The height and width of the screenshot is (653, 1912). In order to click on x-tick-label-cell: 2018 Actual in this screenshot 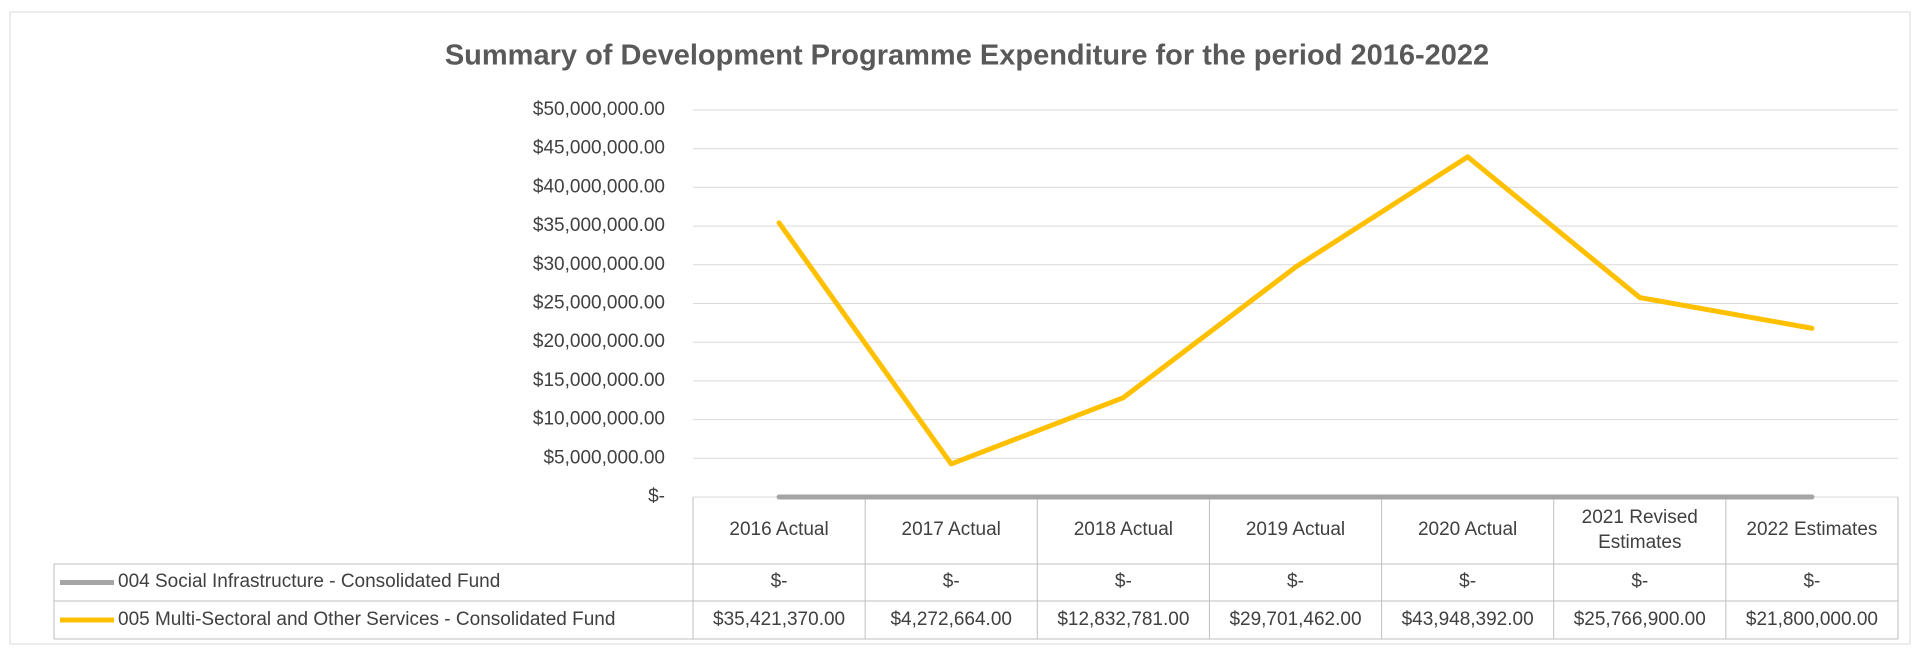, I will do `click(1123, 530)`.